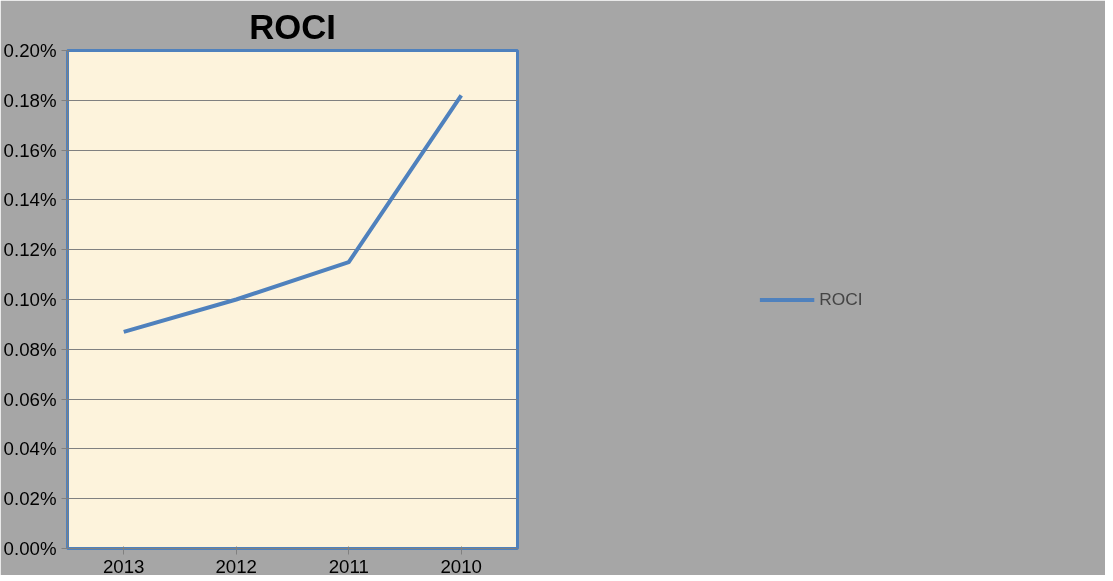 Image resolution: width=1113 pixels, height=581 pixels. Describe the element at coordinates (30, 449) in the screenshot. I see `y-tick-label: 0.04%` at that location.